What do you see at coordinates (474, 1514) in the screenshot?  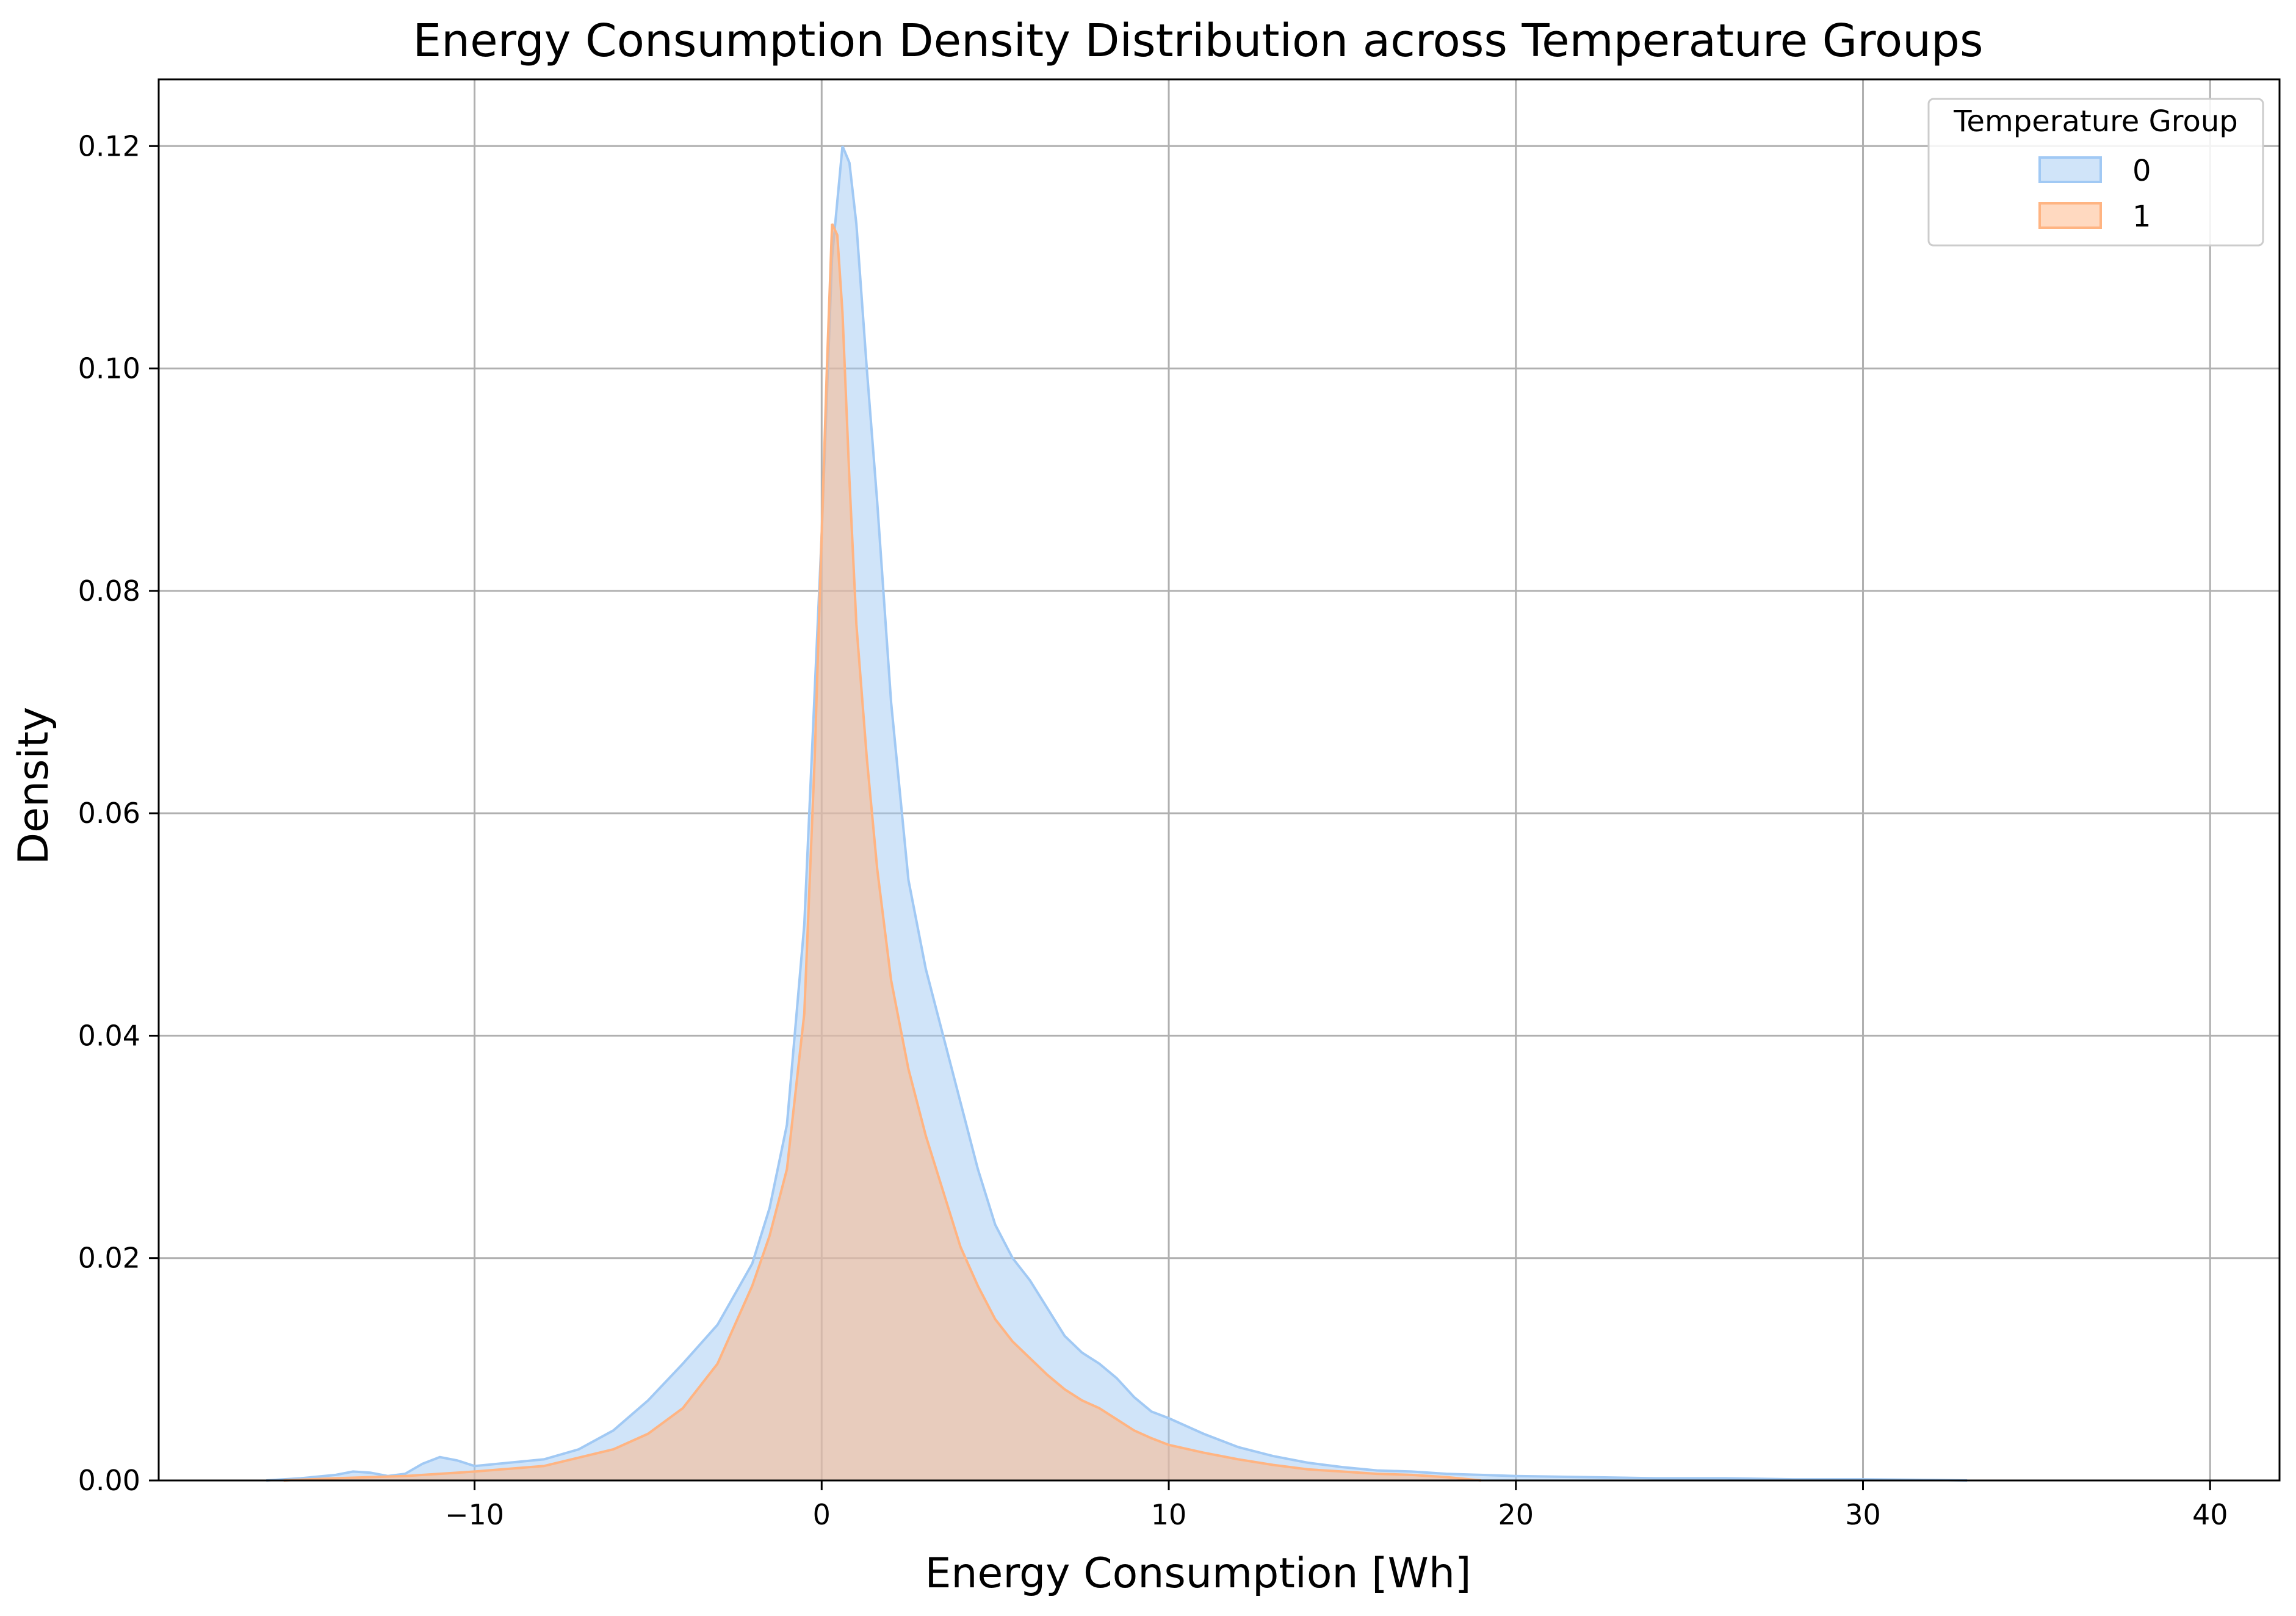 I see `x-tick-label: −10` at bounding box center [474, 1514].